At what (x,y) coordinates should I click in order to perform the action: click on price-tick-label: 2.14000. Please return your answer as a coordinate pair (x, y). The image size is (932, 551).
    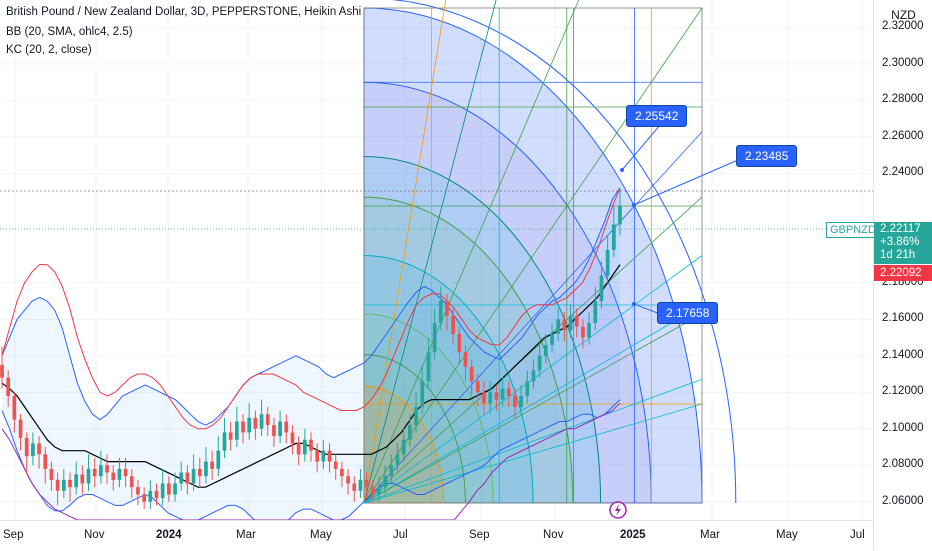
    Looking at the image, I should click on (903, 354).